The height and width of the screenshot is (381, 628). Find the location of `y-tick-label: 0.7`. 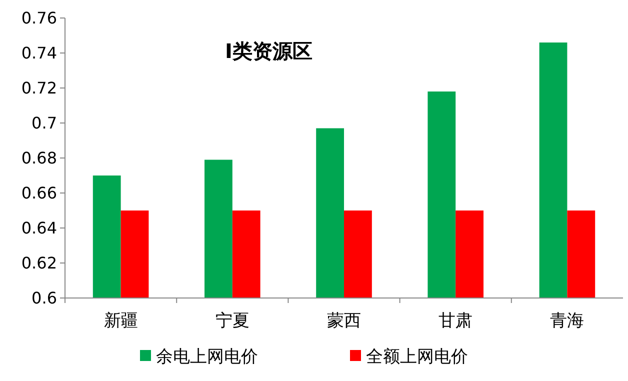

y-tick-label: 0.7 is located at coordinates (44, 123).